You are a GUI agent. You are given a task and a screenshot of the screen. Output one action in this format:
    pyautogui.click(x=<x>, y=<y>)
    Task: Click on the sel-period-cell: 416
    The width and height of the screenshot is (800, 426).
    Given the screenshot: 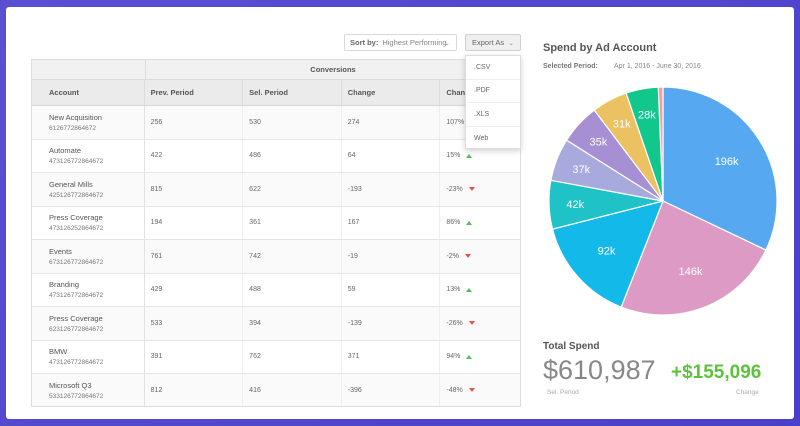 What is the action you would take?
    pyautogui.click(x=292, y=390)
    